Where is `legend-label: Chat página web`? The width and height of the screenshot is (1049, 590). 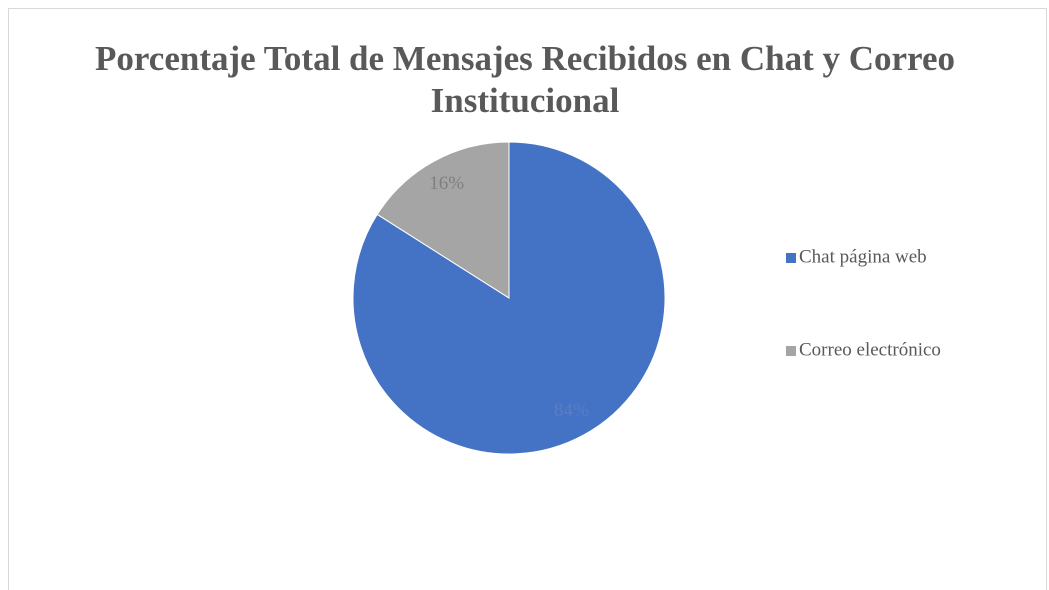 legend-label: Chat página web is located at coordinates (863, 256).